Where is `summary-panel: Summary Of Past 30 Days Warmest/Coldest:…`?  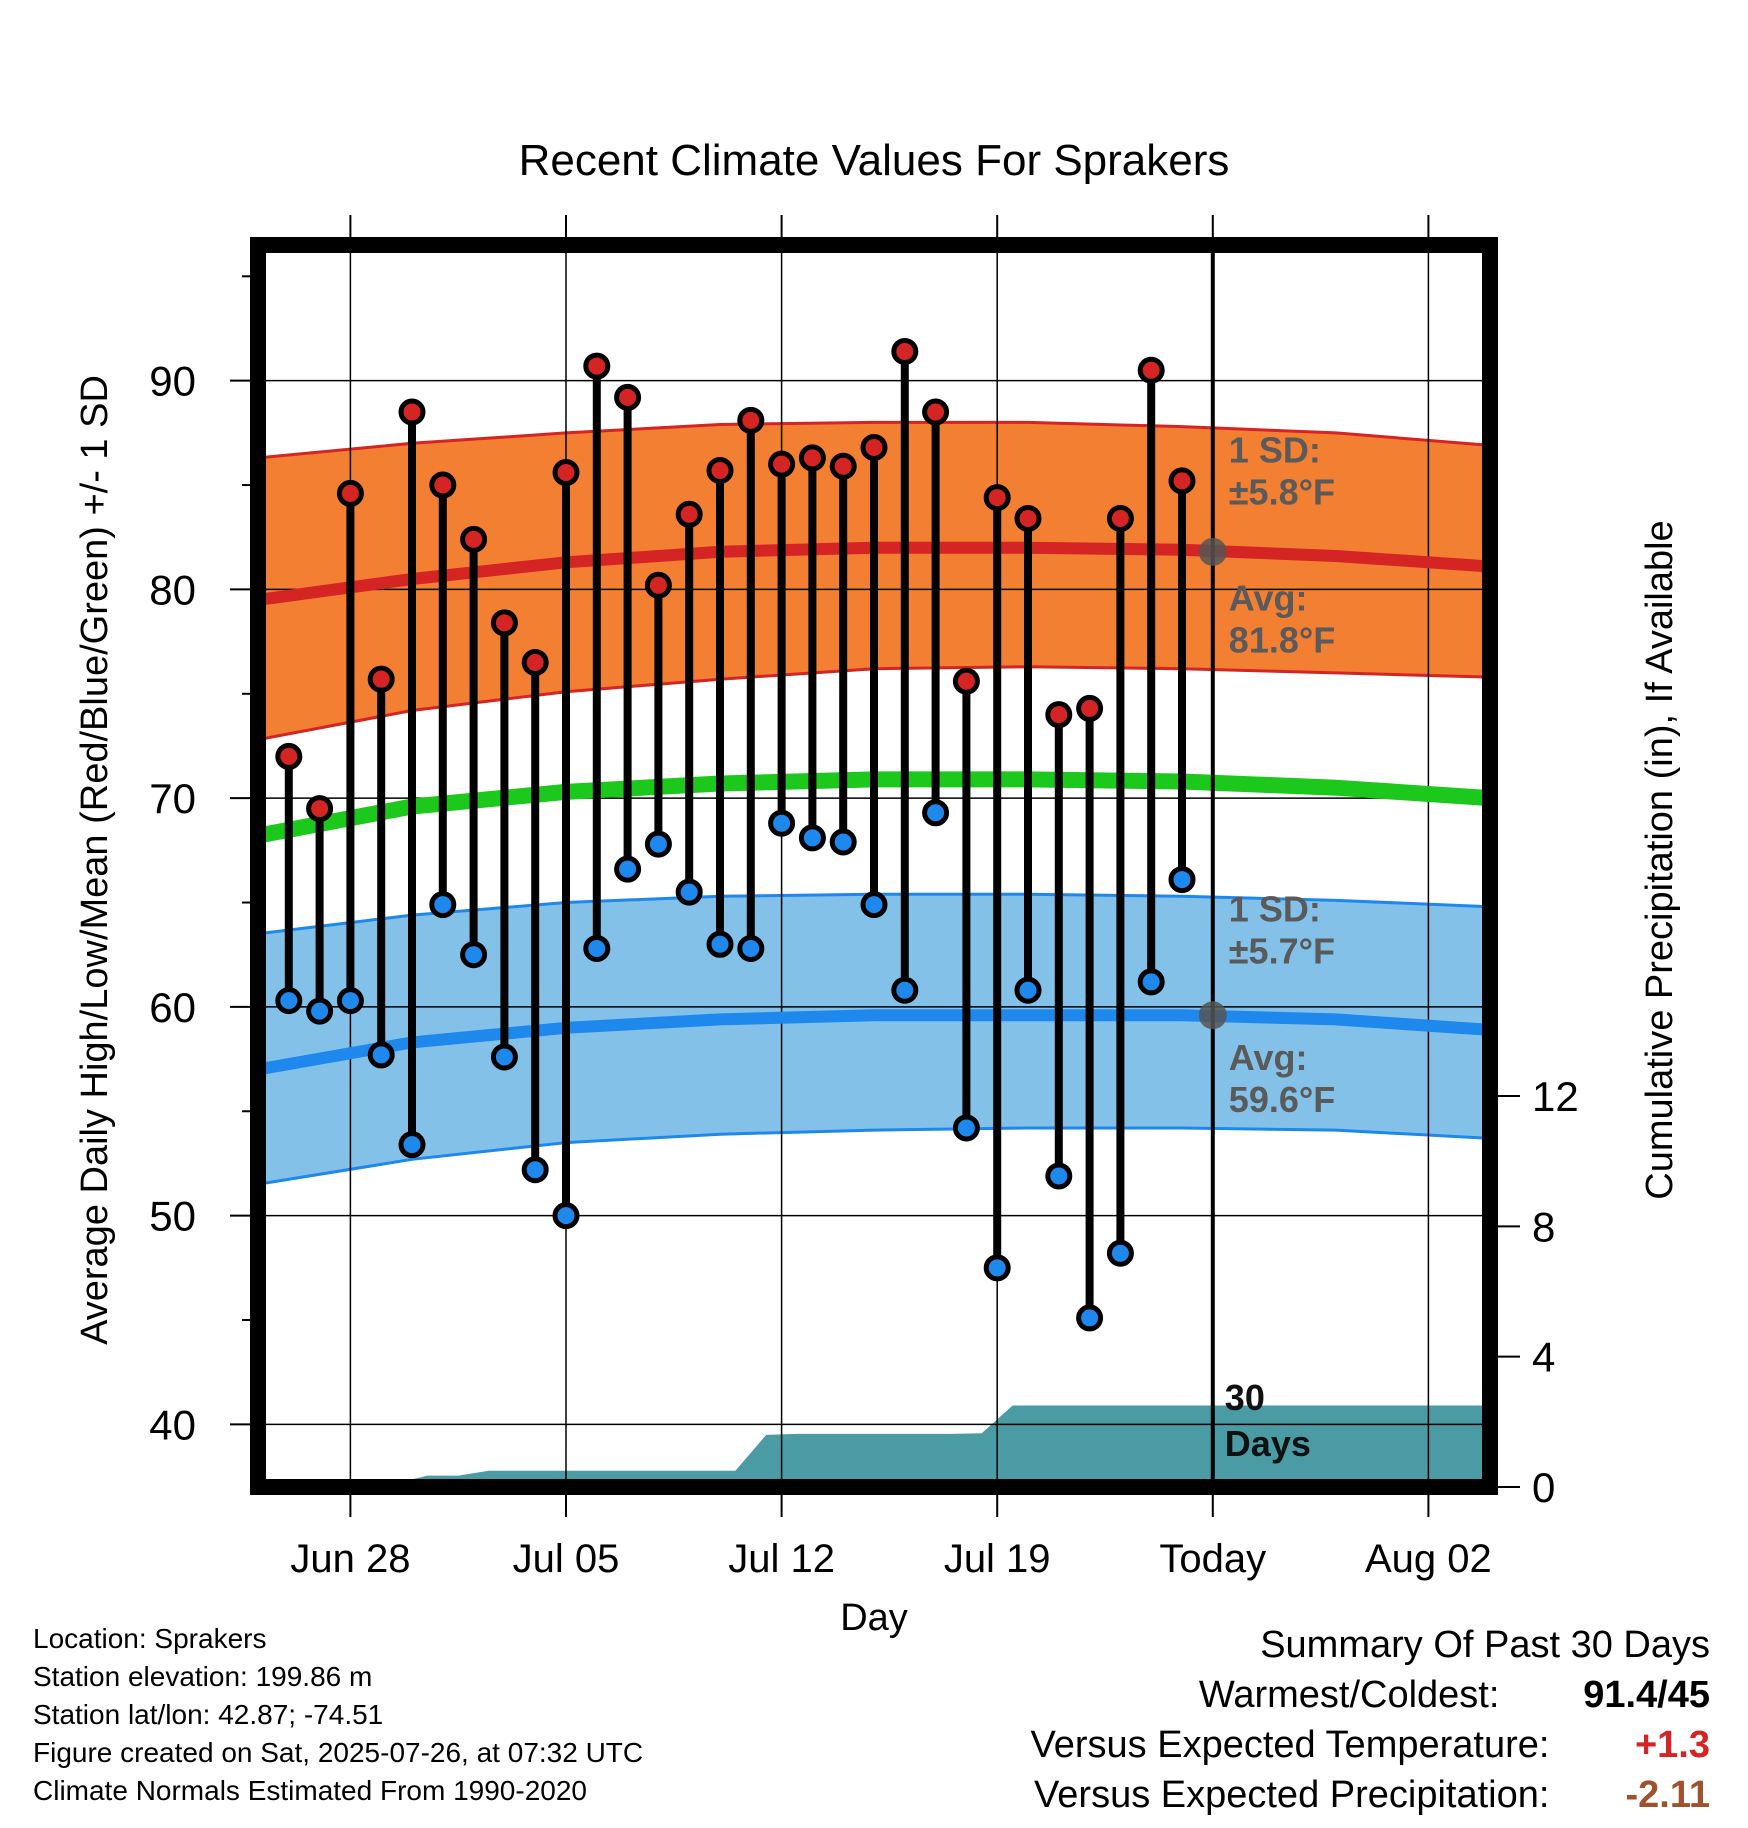 summary-panel: Summary Of Past 30 Days Warmest/Coldest:… is located at coordinates (1370, 1720).